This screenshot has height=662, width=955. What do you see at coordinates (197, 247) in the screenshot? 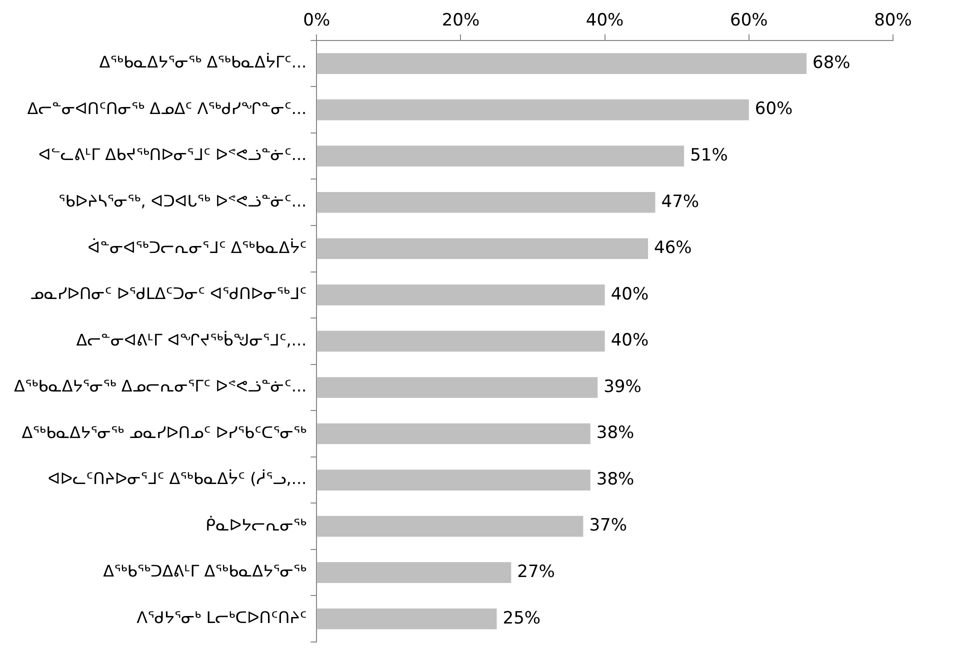
I see `y-tick-label: ᐋᓐᓂᐊᖅᑐᓕᕆᓂᕐᒧᑦ ᐃᖅᑲᓇᐃᔮᑦ` at bounding box center [197, 247].